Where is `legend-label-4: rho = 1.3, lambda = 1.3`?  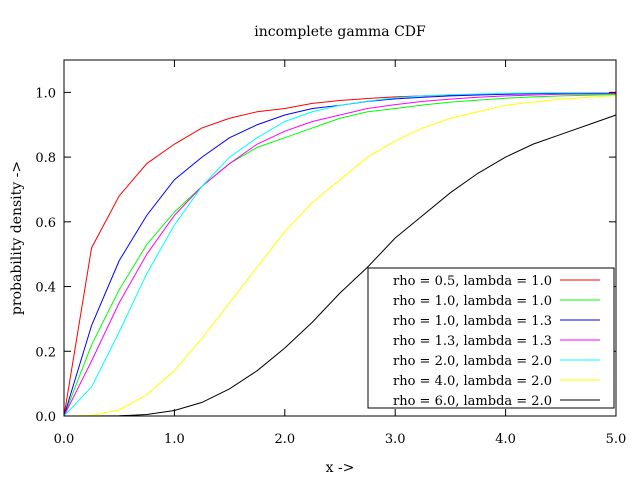
legend-label-4: rho = 1.3, lambda = 1.3 is located at coordinates (472, 341).